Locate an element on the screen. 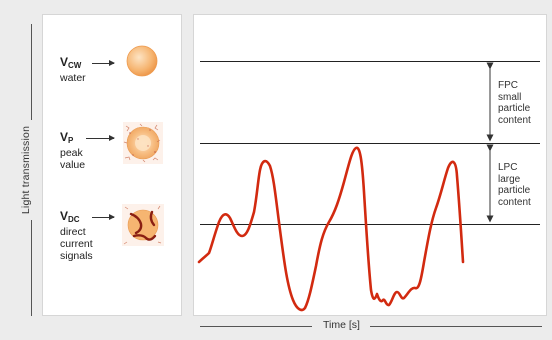  level-label-water: VCW water is located at coordinates (73, 69).